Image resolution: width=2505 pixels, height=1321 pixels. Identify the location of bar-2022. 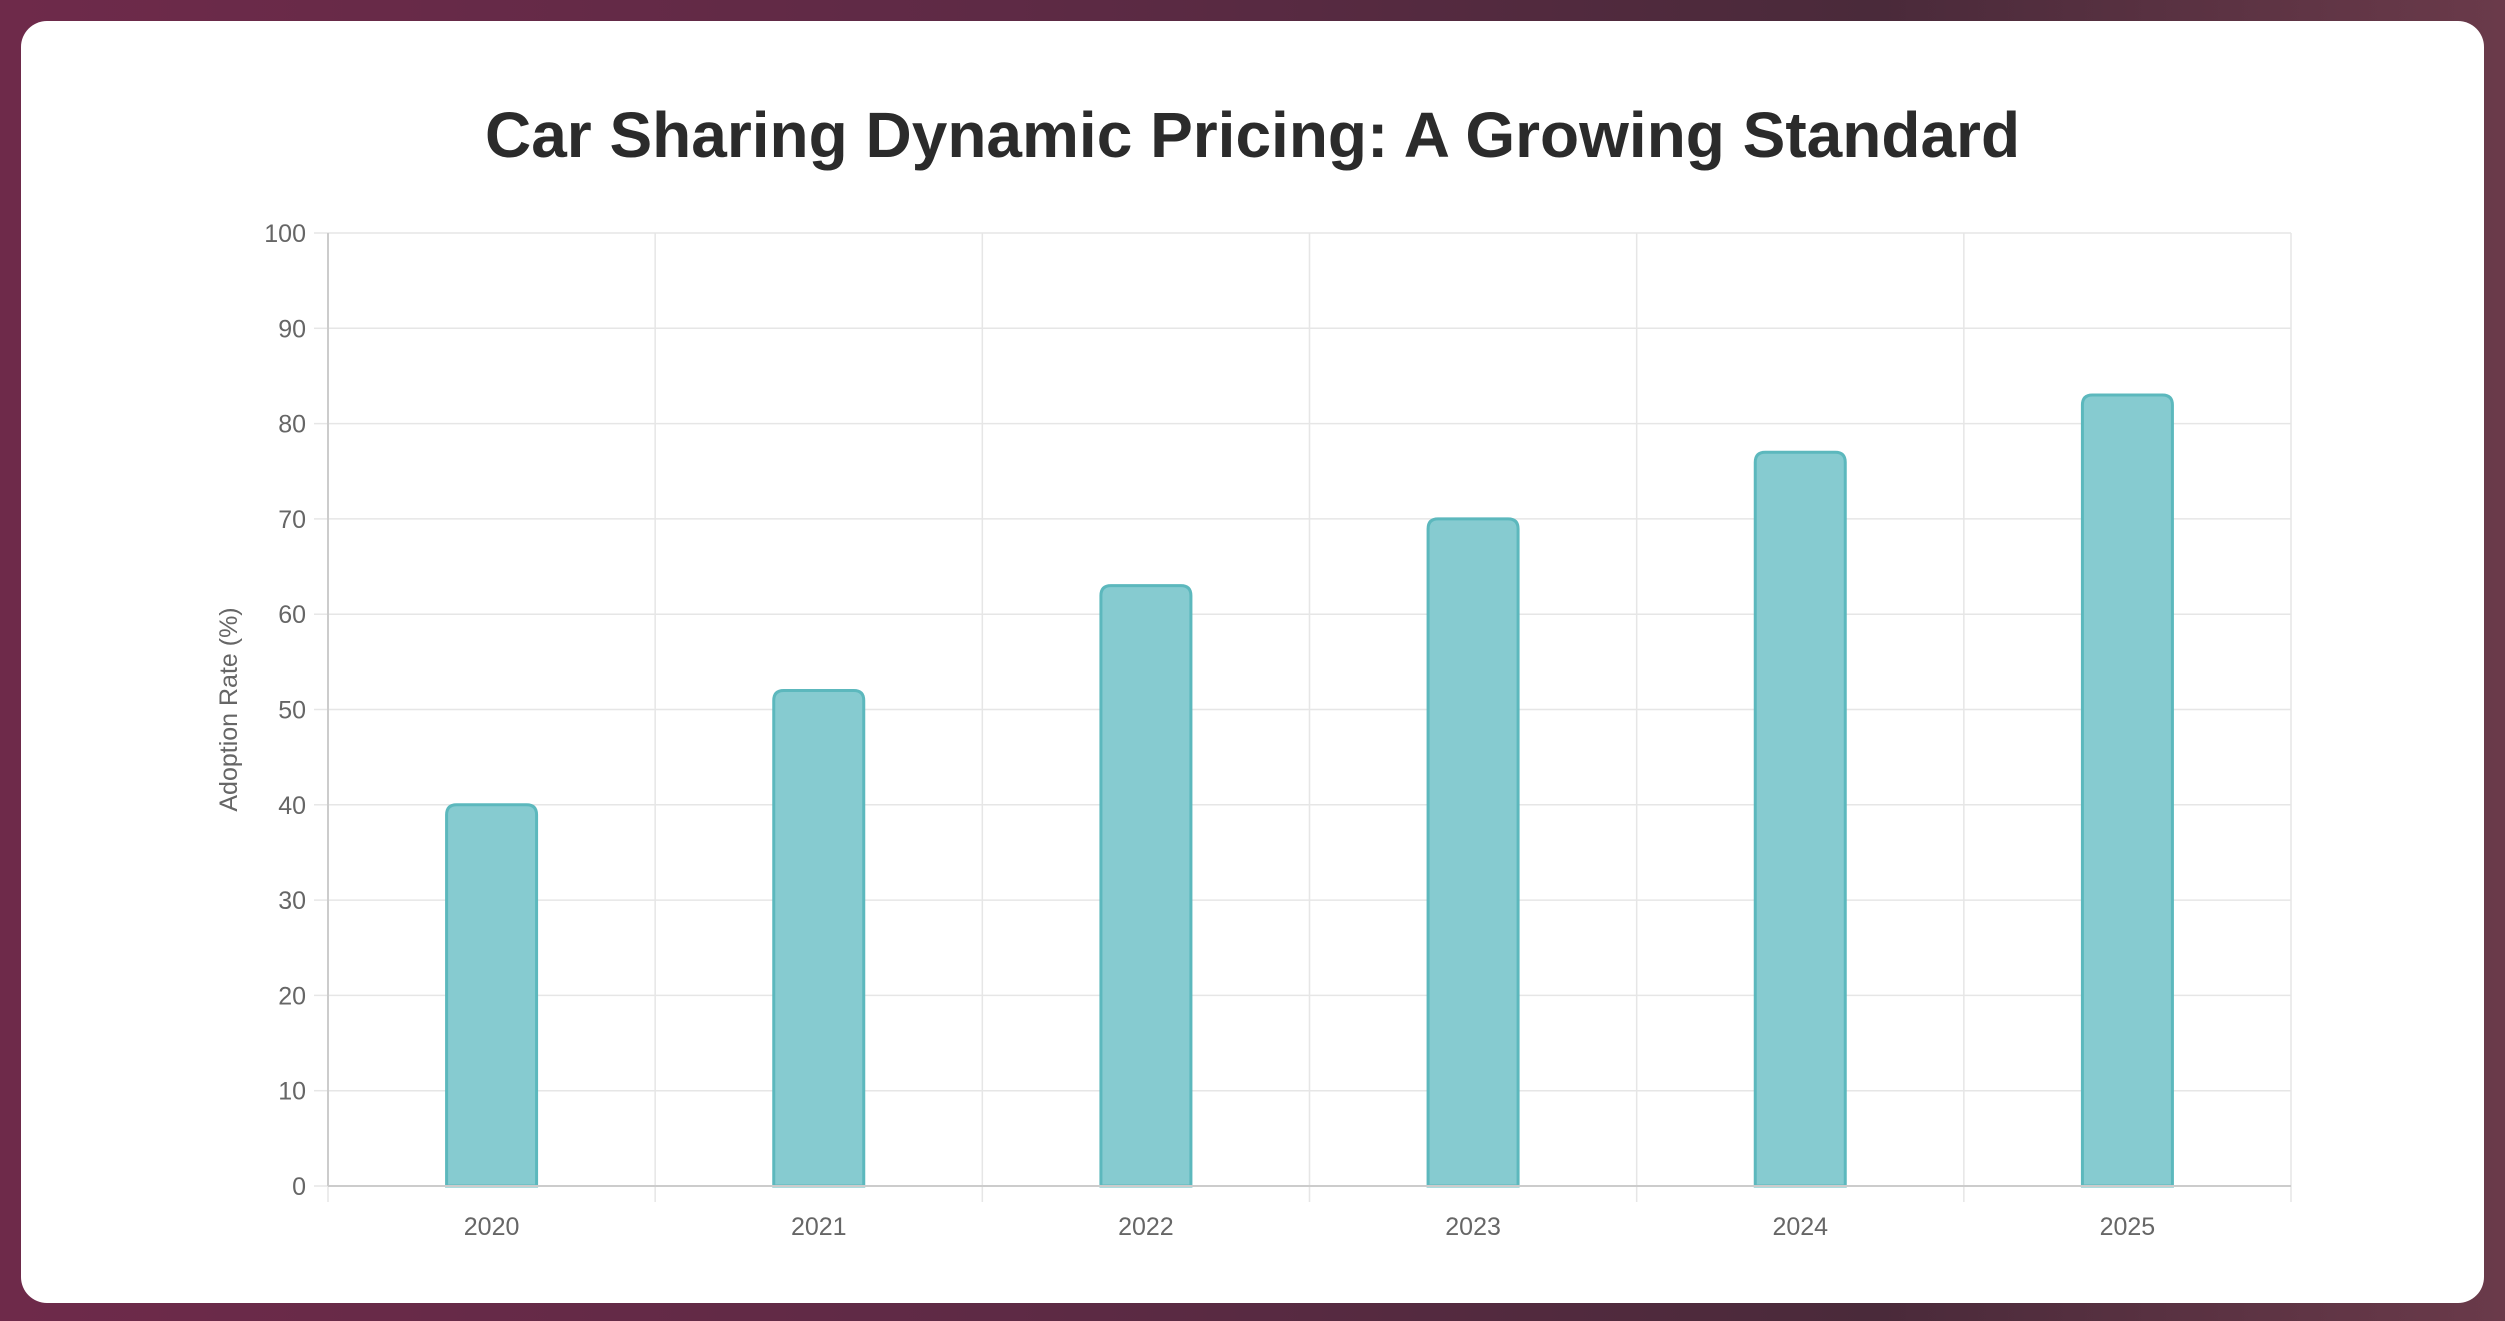
(1146, 886).